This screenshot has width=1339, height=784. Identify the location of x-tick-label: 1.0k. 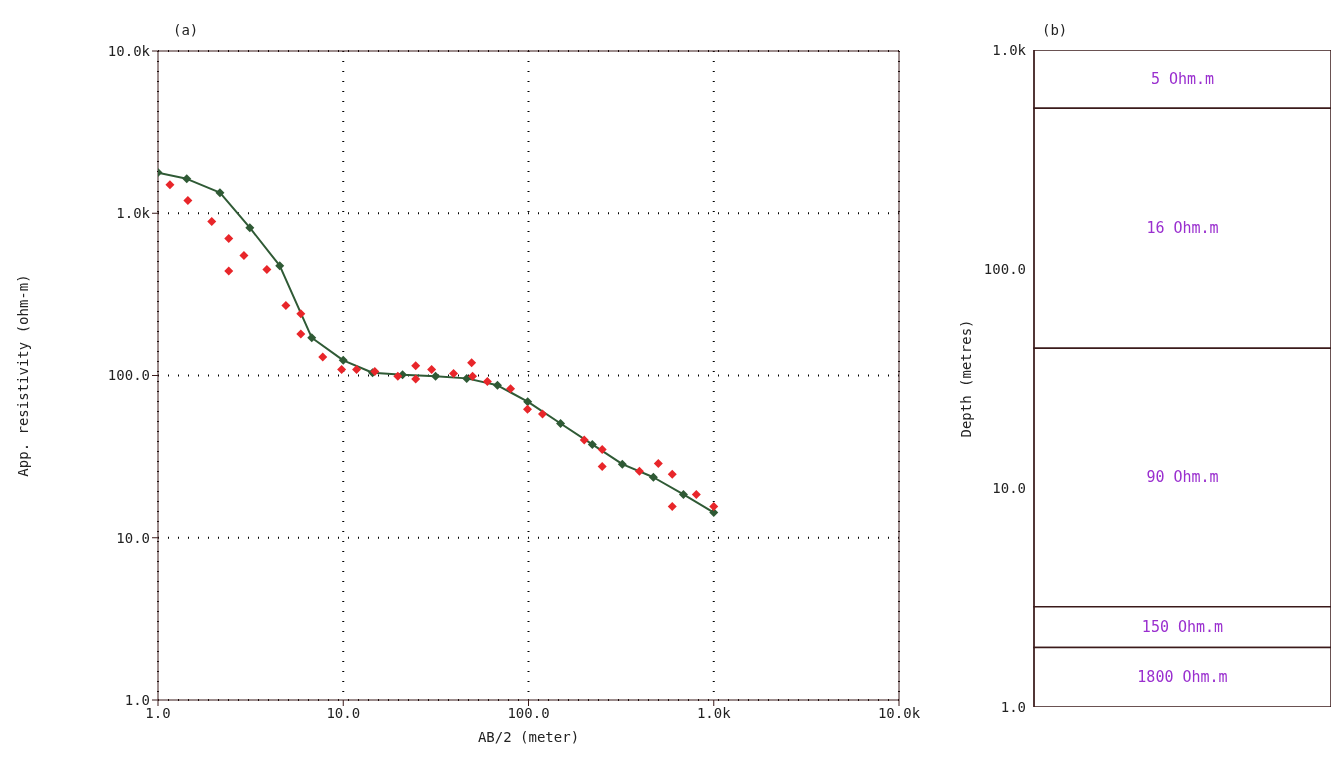
(714, 712).